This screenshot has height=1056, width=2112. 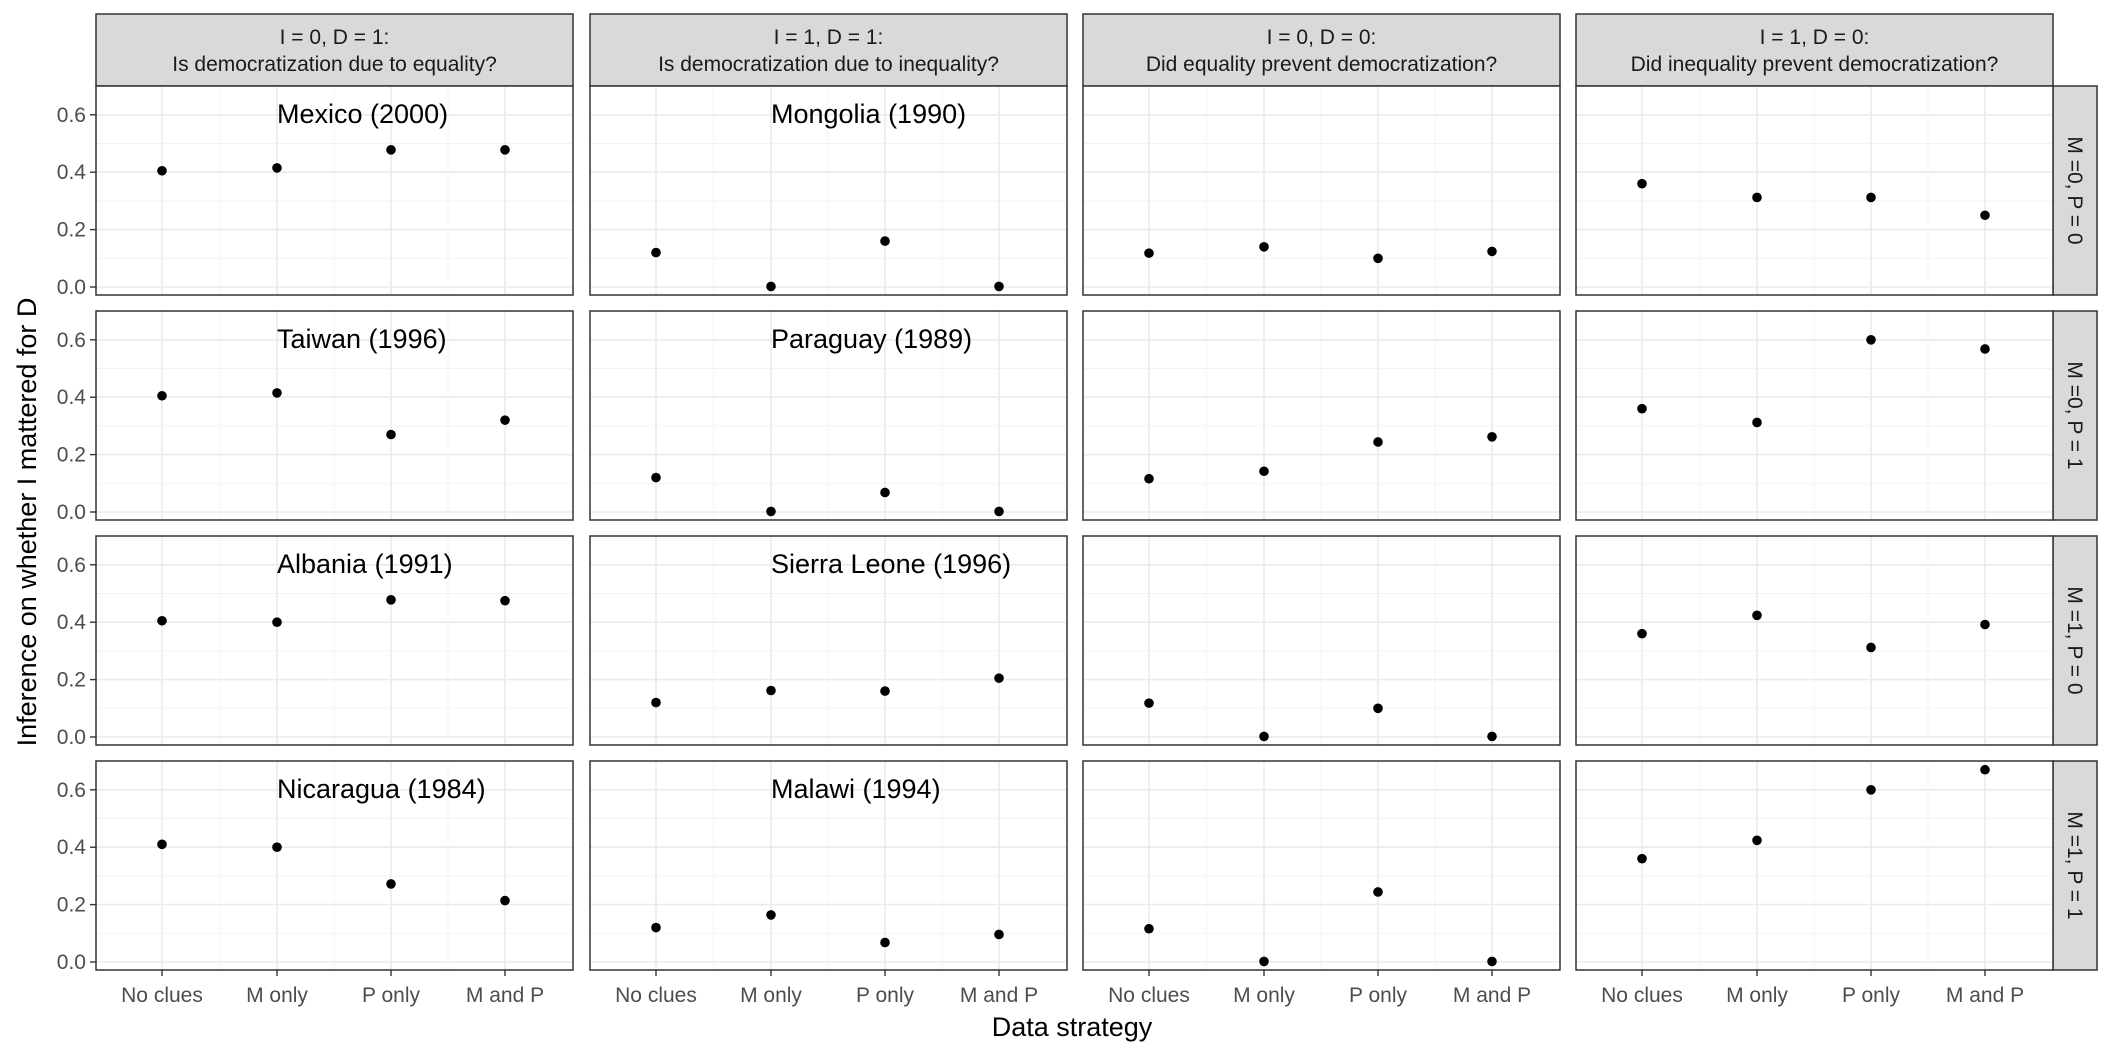 What do you see at coordinates (1322, 37) in the screenshot?
I see `column-strip-line1: I = 0, D = 0:` at bounding box center [1322, 37].